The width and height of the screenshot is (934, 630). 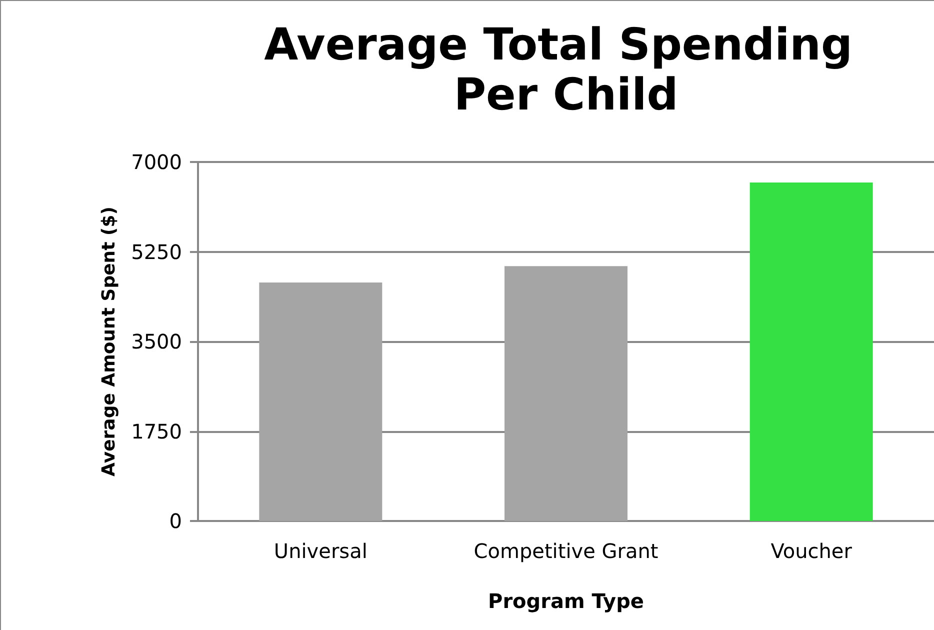 What do you see at coordinates (566, 551) in the screenshot?
I see `x-tick-label: Competitive Grant` at bounding box center [566, 551].